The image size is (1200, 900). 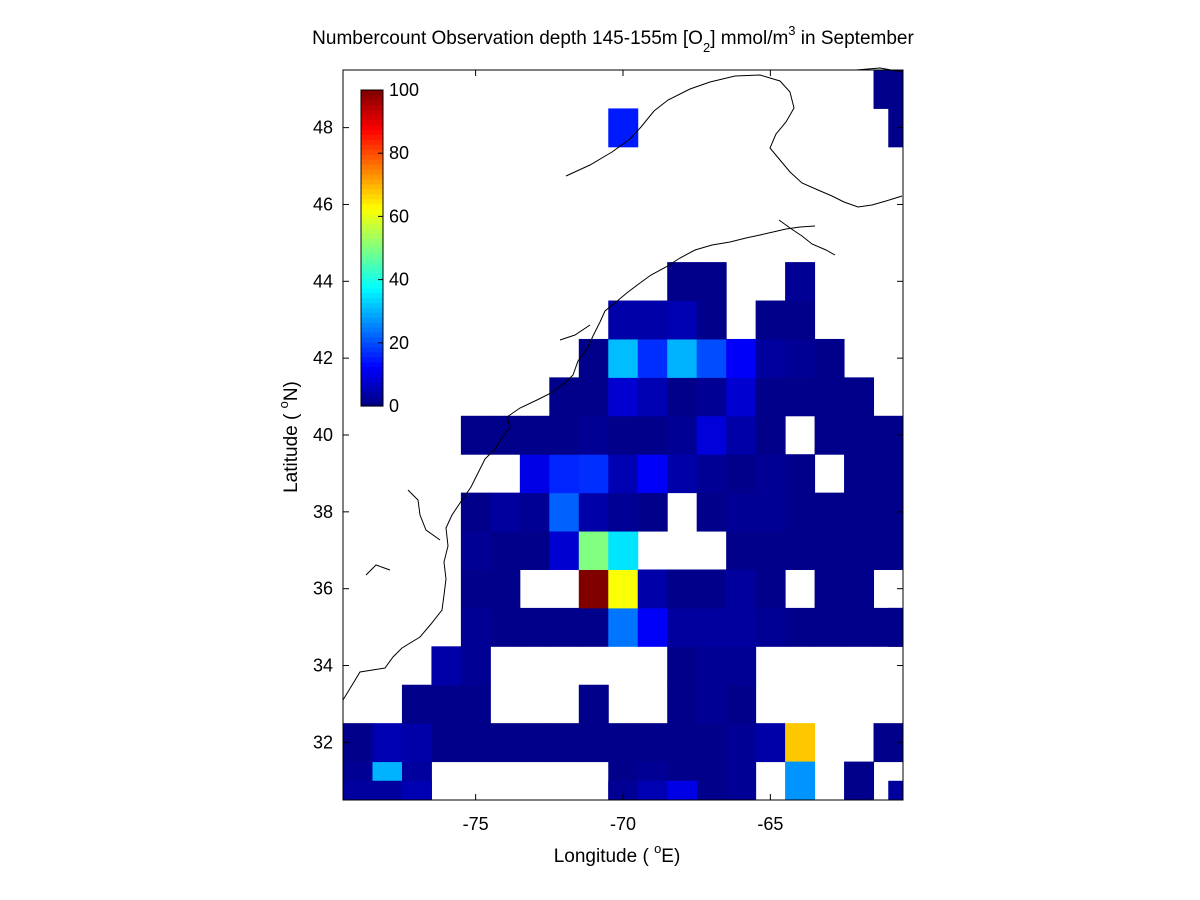 I want to click on x-tick-label: -65, so click(x=770, y=824).